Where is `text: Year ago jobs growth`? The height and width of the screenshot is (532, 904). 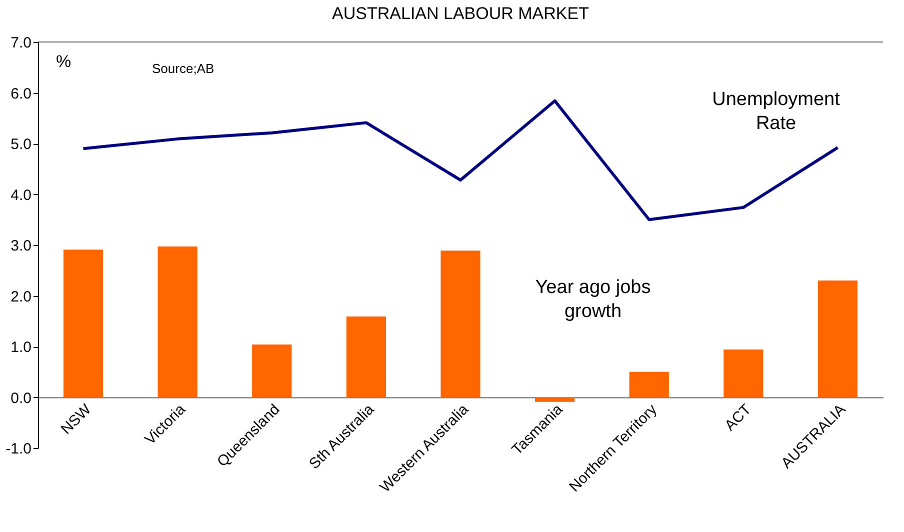 text: Year ago jobs growth is located at coordinates (593, 299).